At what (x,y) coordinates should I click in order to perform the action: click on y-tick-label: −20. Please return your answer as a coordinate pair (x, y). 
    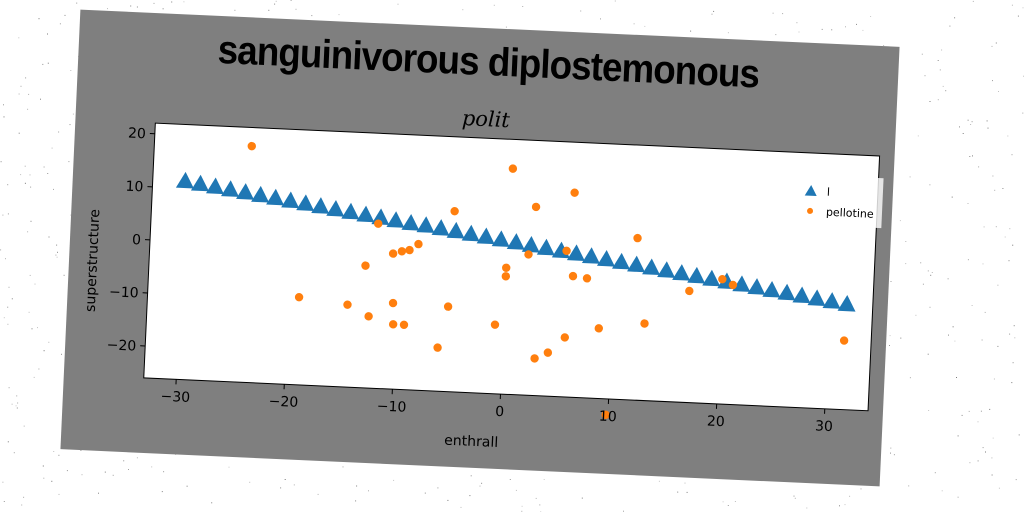
    Looking at the image, I should click on (121, 345).